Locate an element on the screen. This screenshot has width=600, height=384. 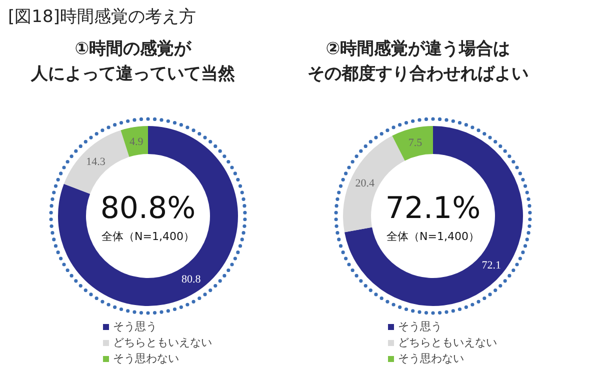
chart-title: ①時間の感覚が is located at coordinates (133, 49).